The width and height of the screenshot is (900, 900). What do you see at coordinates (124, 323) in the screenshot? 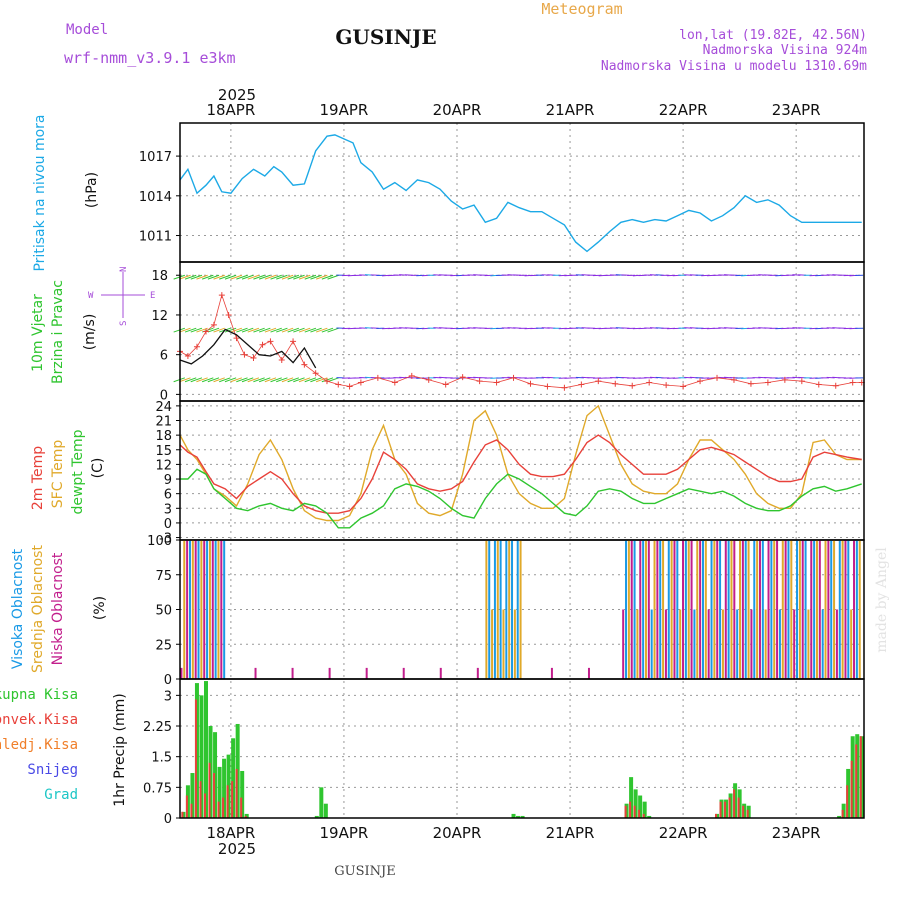
I see `compass-south: S` at bounding box center [124, 323].